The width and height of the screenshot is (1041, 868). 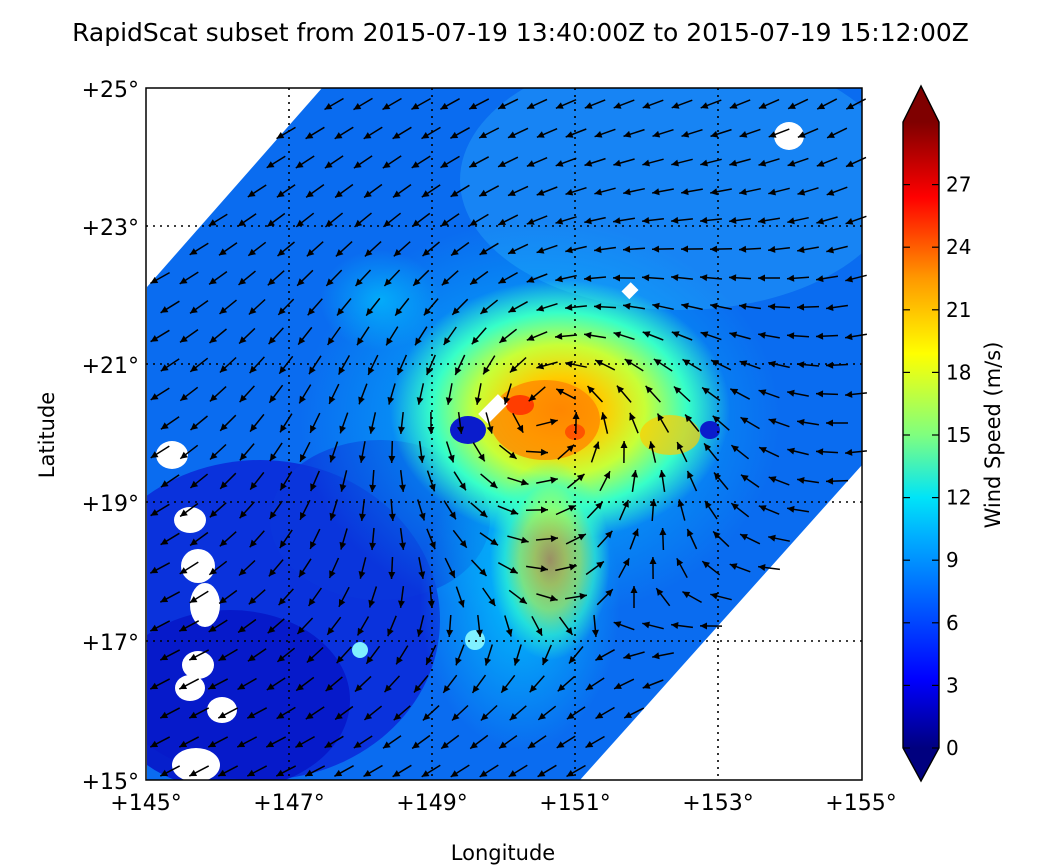 I want to click on lat-tick-label: +19°, so click(x=110, y=504).